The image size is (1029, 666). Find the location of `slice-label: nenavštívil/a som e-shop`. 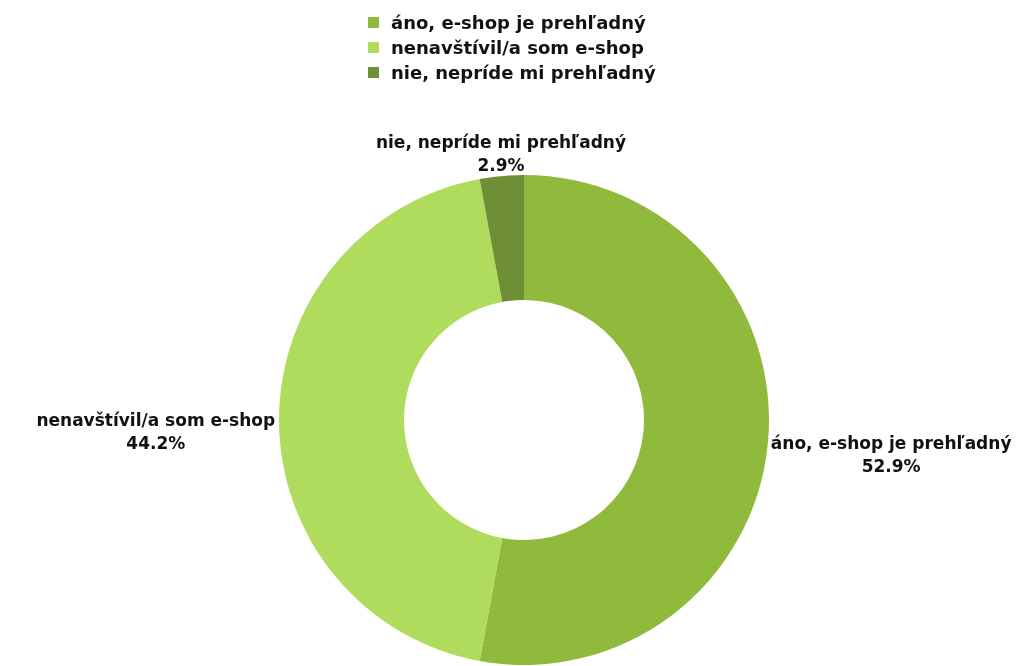

slice-label: nenavštívil/a som e-shop is located at coordinates (156, 420).